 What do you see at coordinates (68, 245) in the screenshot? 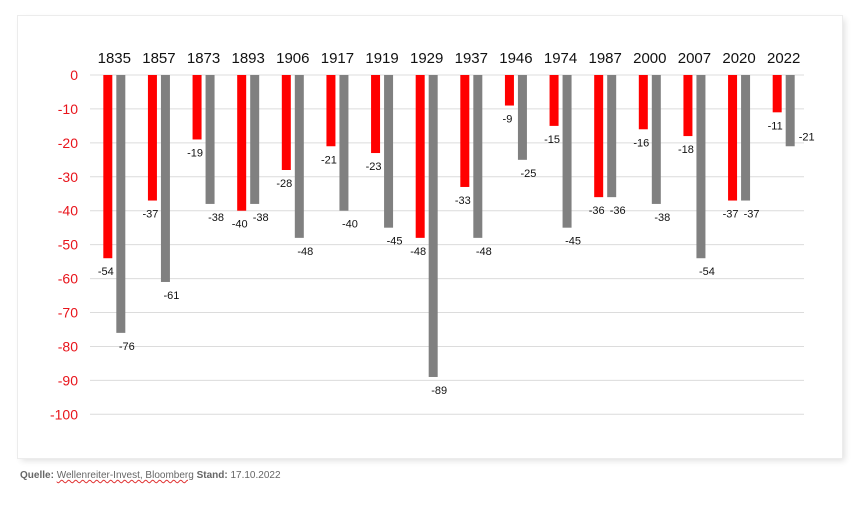
I see `y-tick-label: -50` at bounding box center [68, 245].